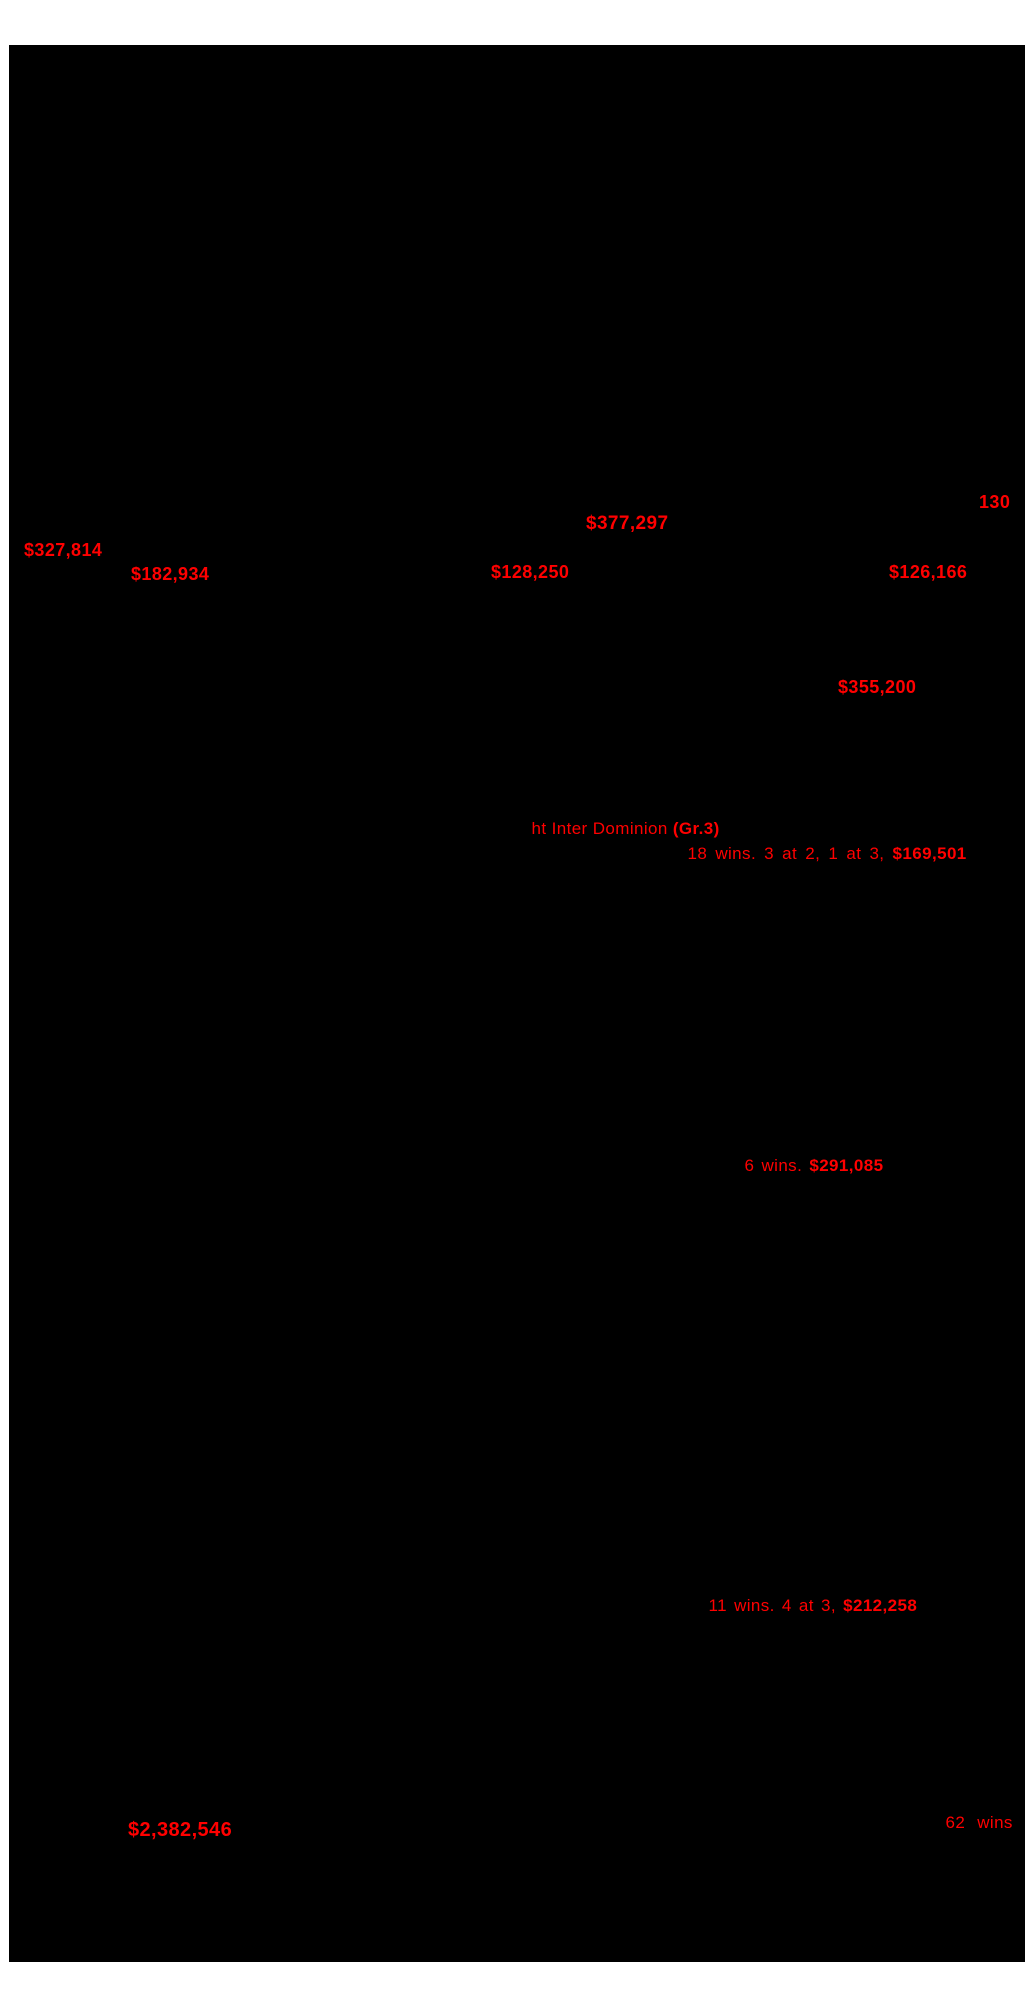  What do you see at coordinates (530, 572) in the screenshot?
I see `earnings-128250: $128,250` at bounding box center [530, 572].